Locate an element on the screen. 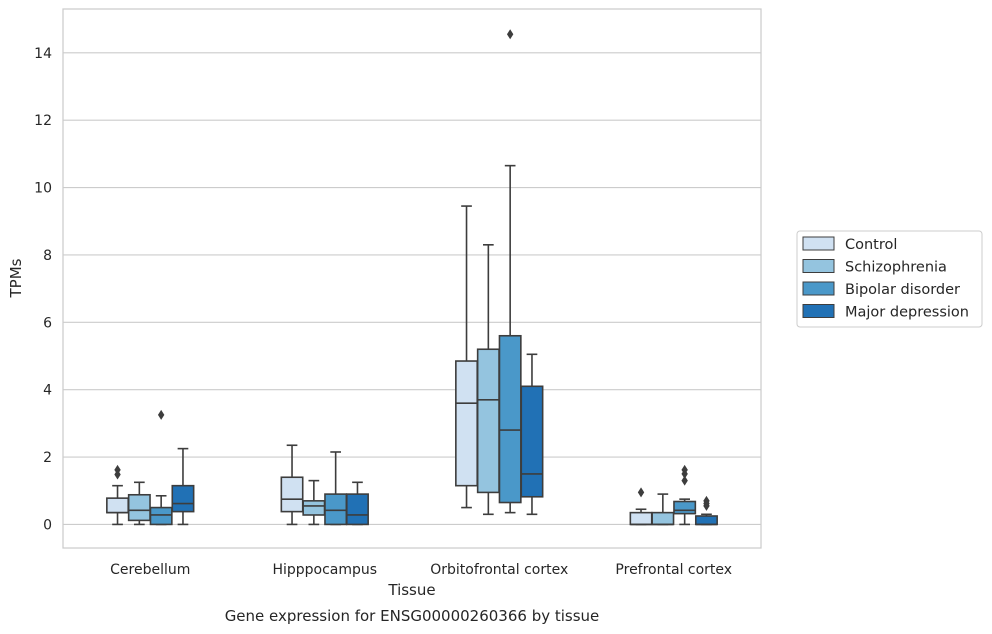 This screenshot has height=634, width=992. x-axis-label: Tissue is located at coordinates (411, 590).